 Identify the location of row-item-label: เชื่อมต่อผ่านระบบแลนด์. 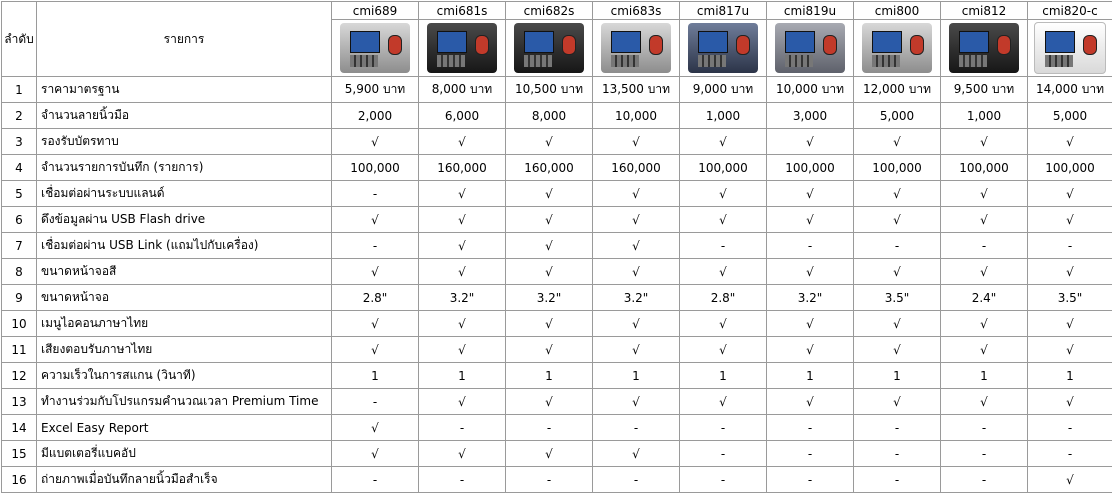
(184, 193).